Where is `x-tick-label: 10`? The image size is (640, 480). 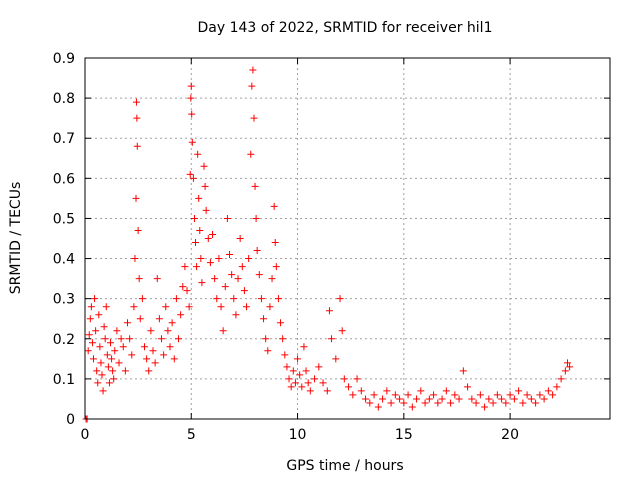
x-tick-label: 10 is located at coordinates (298, 435).